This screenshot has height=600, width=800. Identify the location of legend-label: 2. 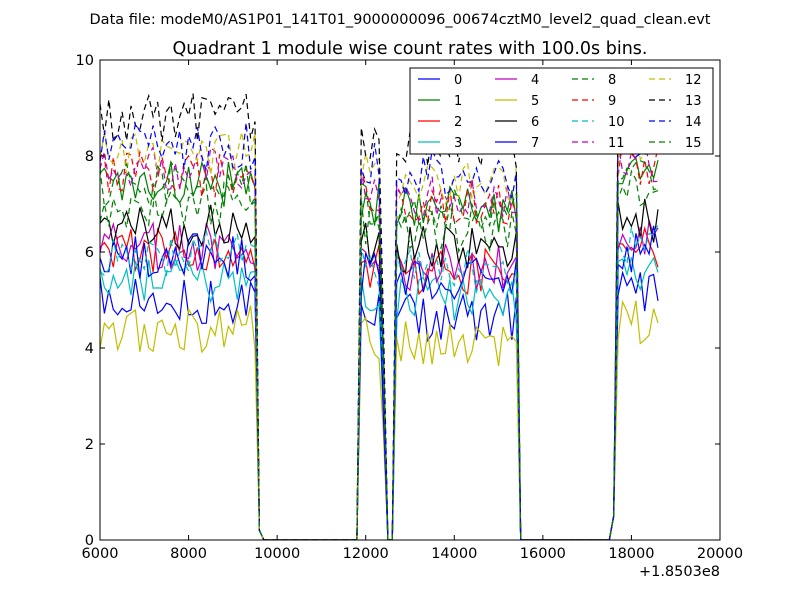
(458, 122).